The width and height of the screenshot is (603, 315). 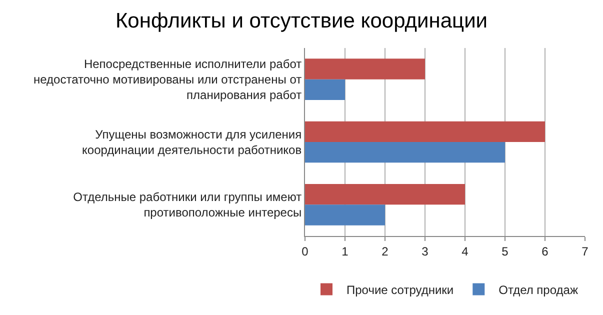 What do you see at coordinates (538, 289) in the screenshot?
I see `legend-label: Отдел продаж` at bounding box center [538, 289].